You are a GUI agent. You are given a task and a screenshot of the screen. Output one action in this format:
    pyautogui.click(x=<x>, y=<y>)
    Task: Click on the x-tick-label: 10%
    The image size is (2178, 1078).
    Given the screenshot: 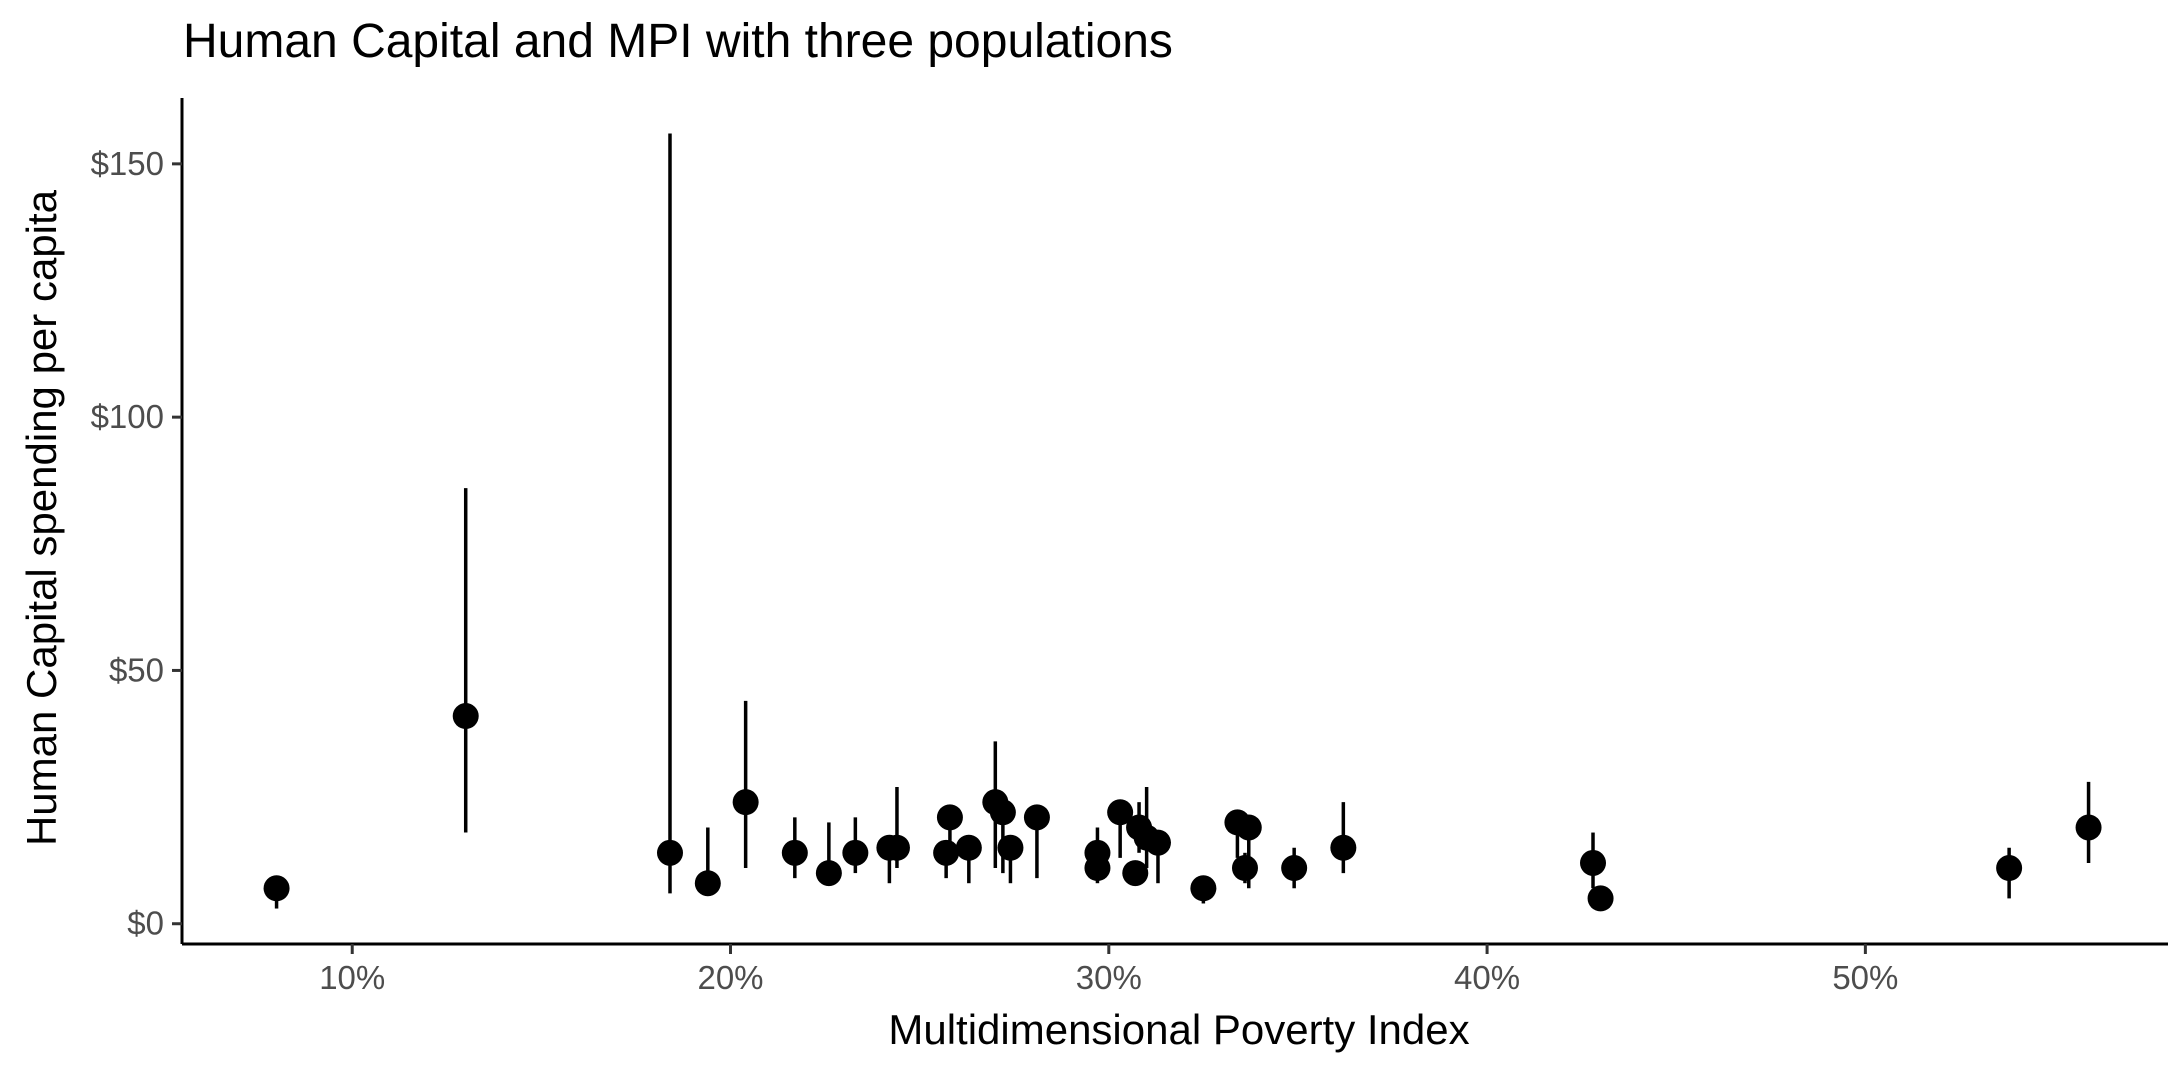 What is the action you would take?
    pyautogui.click(x=352, y=977)
    